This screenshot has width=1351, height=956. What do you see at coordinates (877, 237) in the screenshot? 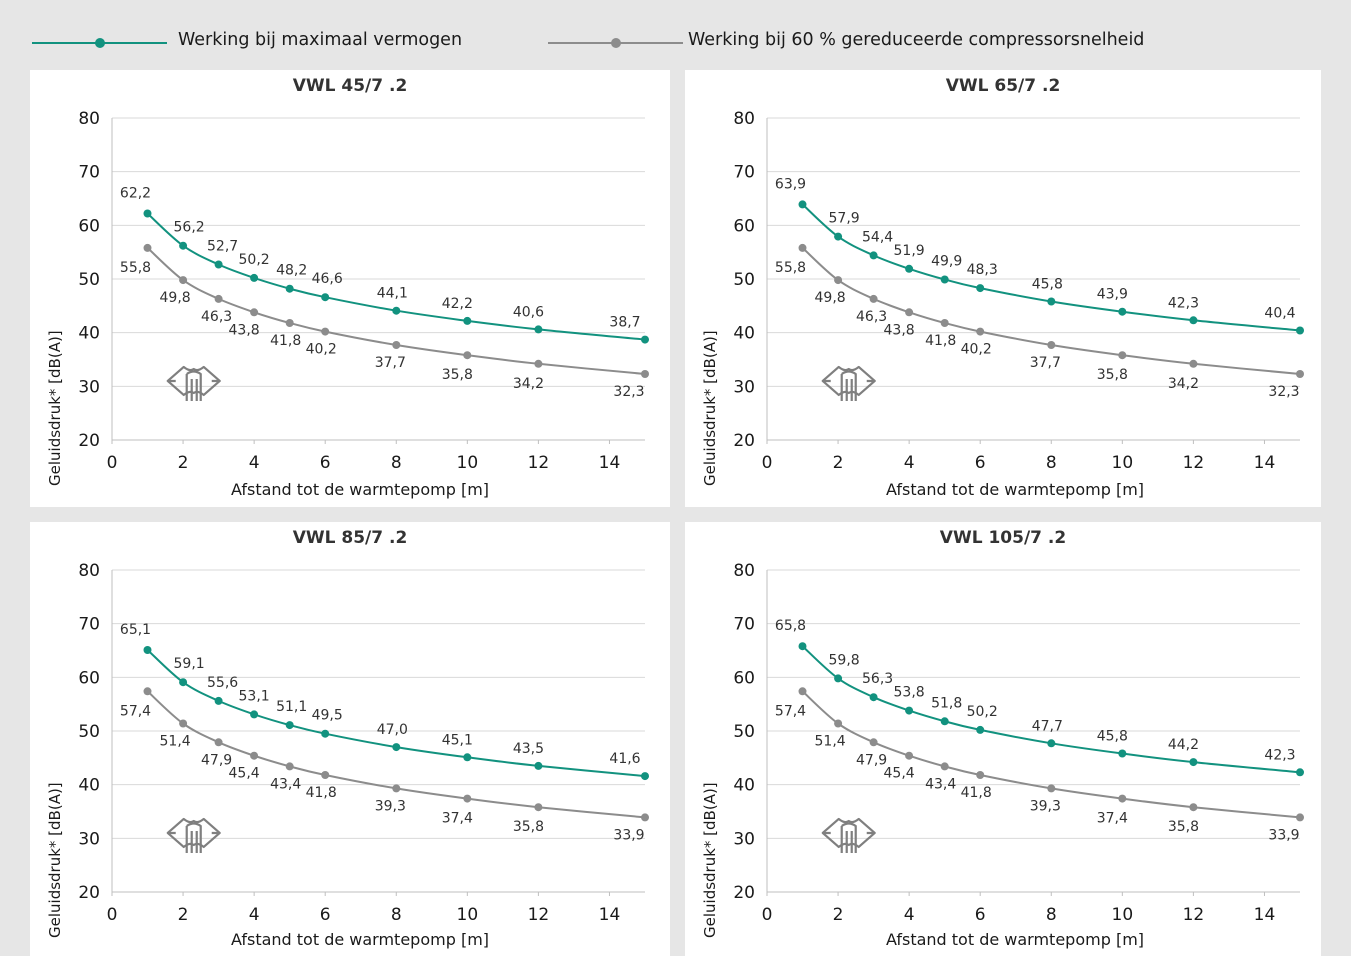
I see `data-label: 54,4` at bounding box center [877, 237].